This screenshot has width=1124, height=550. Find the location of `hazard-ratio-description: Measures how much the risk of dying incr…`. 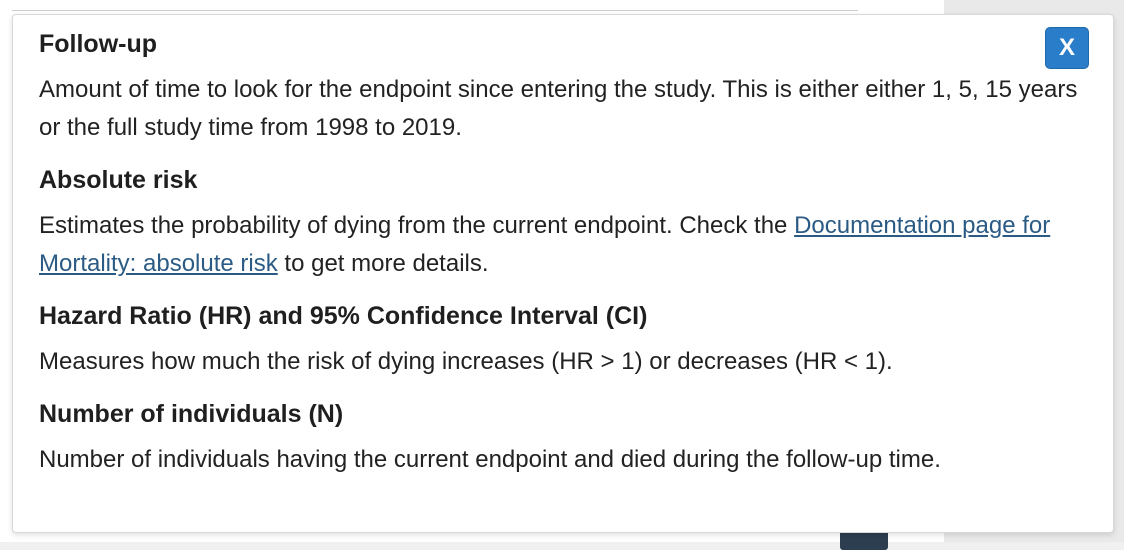

hazard-ratio-description: Measures how much the risk of dying incr… is located at coordinates (466, 361).